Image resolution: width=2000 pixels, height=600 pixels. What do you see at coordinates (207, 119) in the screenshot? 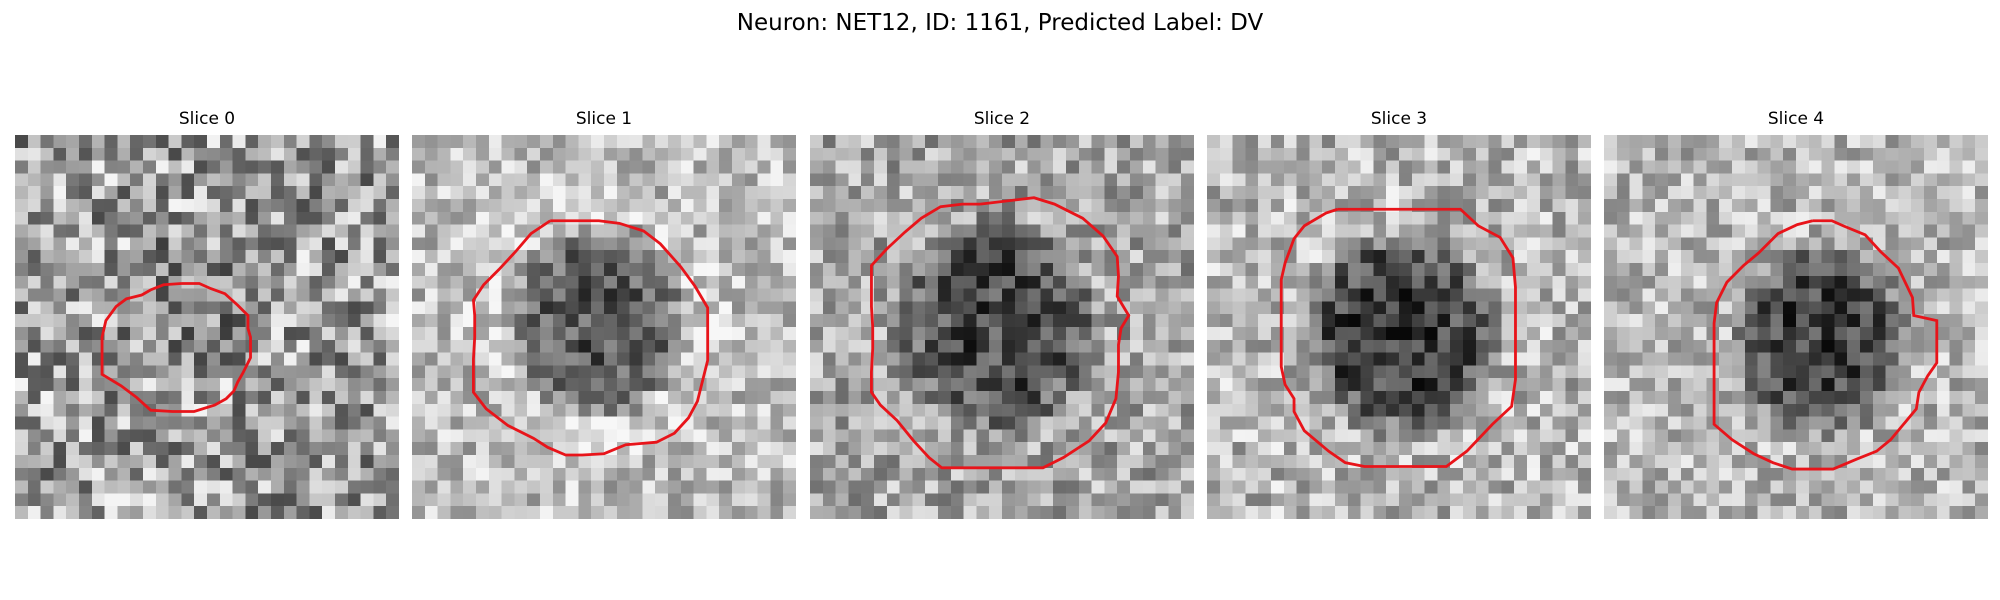
I see `slice-title-0: Slice 0` at bounding box center [207, 119].